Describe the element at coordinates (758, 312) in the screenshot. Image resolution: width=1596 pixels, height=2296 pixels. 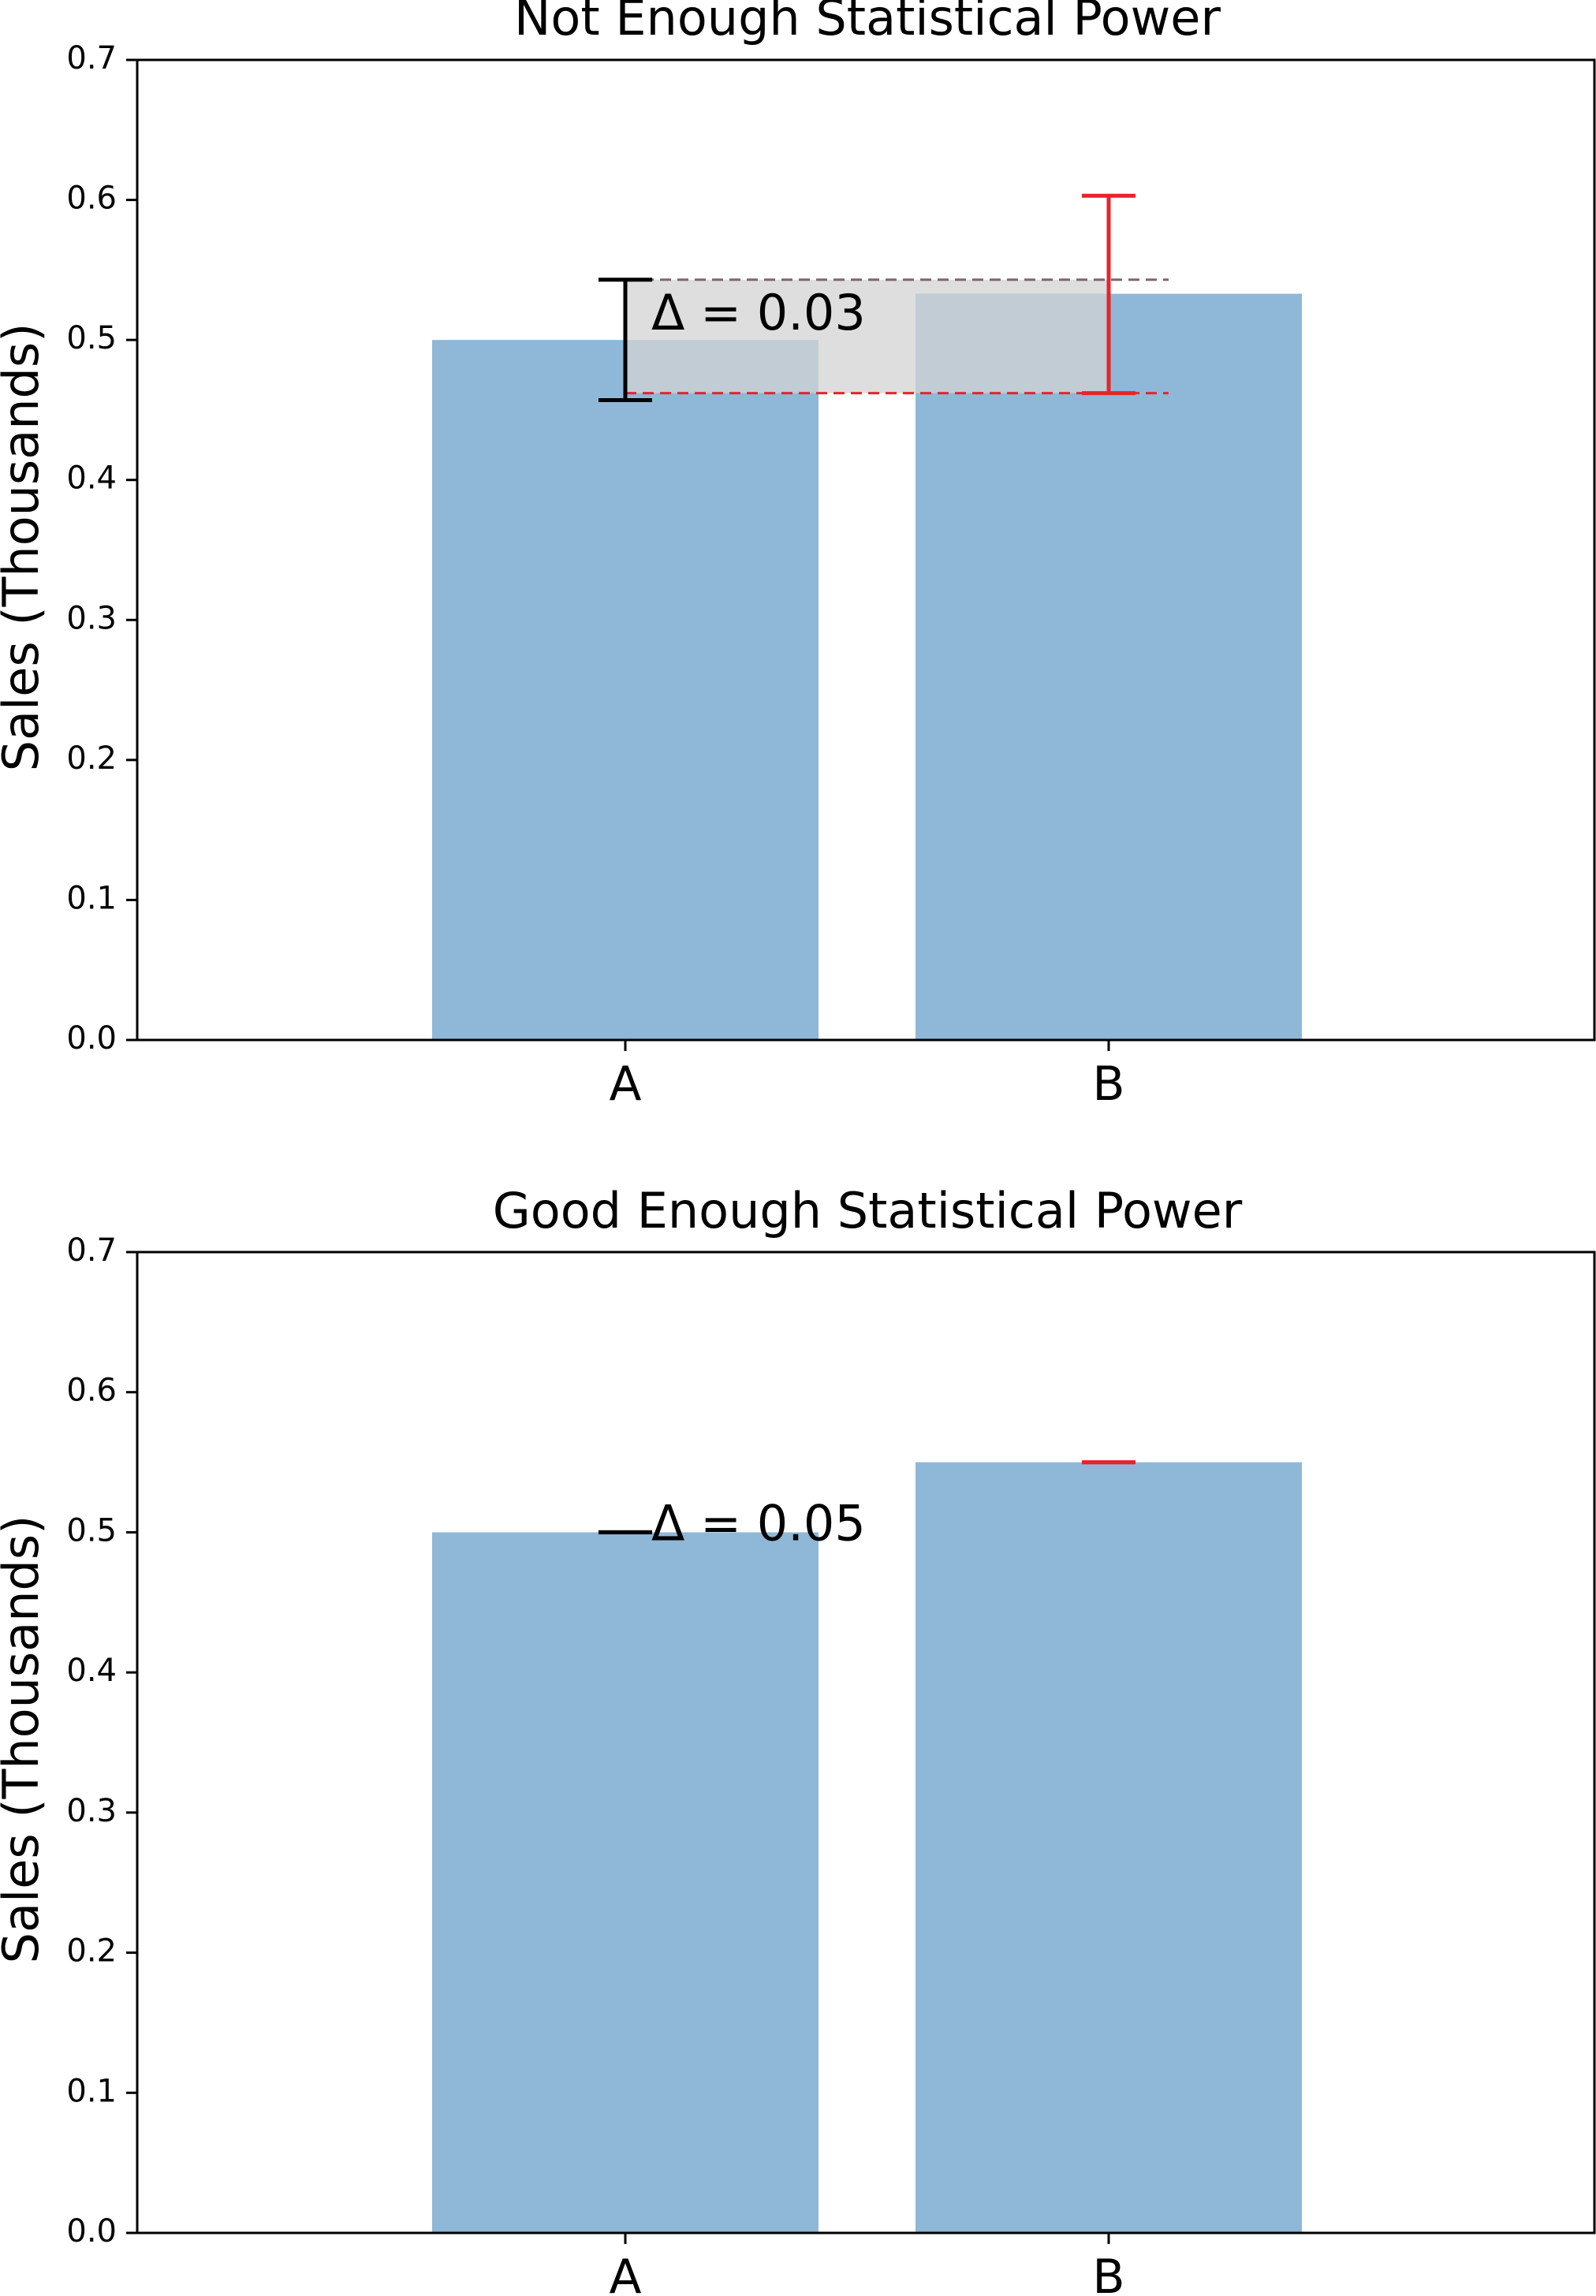
I see `delta-annotation: Δ = 0.03` at that location.